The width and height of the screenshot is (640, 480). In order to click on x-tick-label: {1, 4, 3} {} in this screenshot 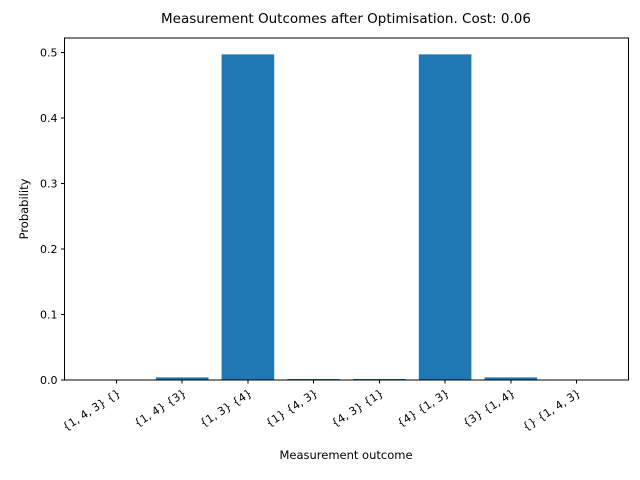, I will do `click(91, 410)`.